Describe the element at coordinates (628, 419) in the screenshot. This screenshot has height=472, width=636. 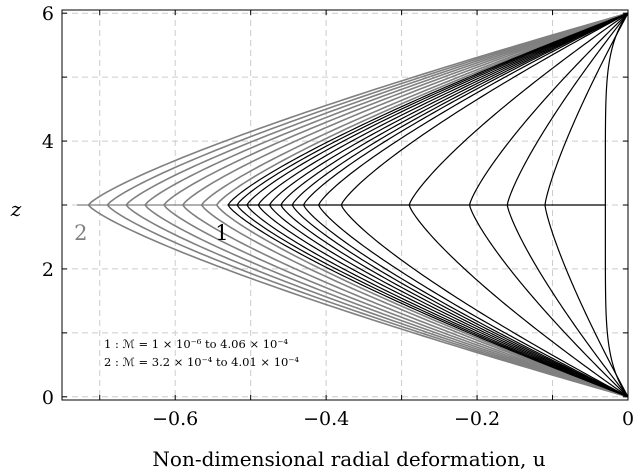
I see `x-tick-label: 0` at that location.